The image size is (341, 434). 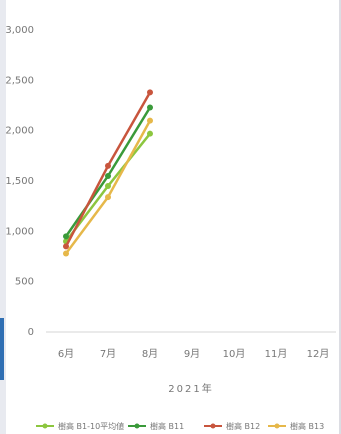 What do you see at coordinates (19, 30) in the screenshot?
I see `y-tick-label: 3,000` at bounding box center [19, 30].